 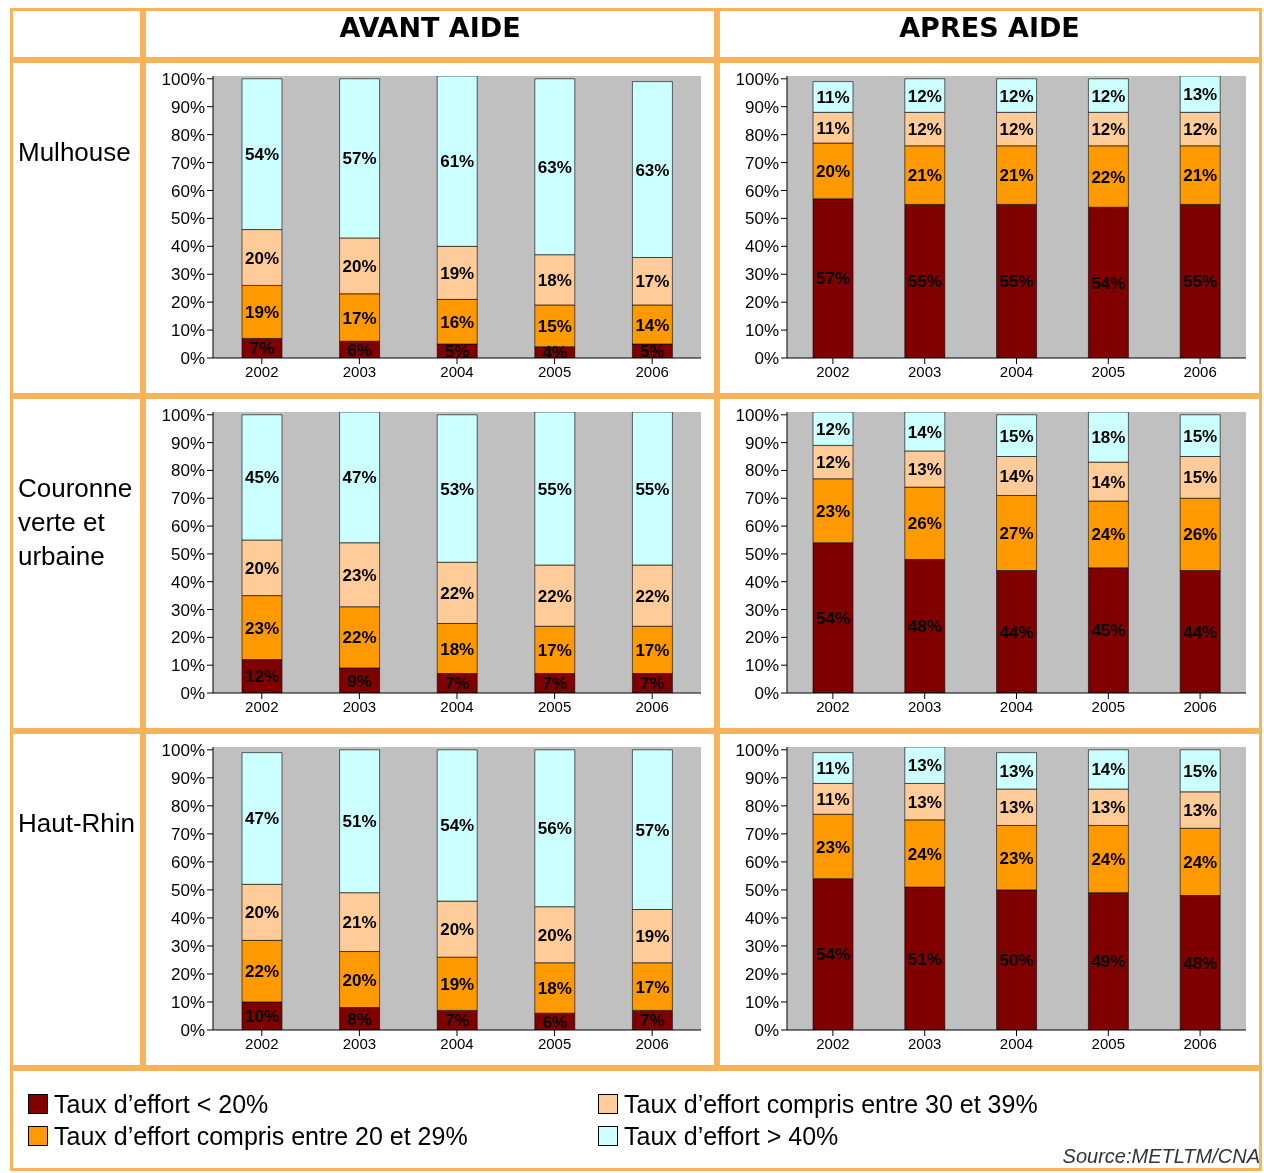 I want to click on data-label: 6%, so click(x=555, y=1022).